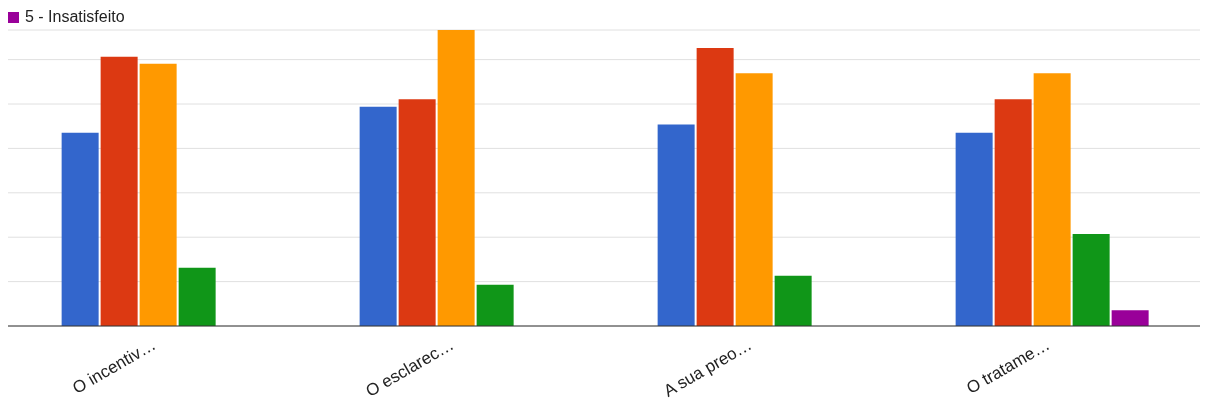  I want to click on legend-label: 5 - Insatisfeito, so click(75, 17).